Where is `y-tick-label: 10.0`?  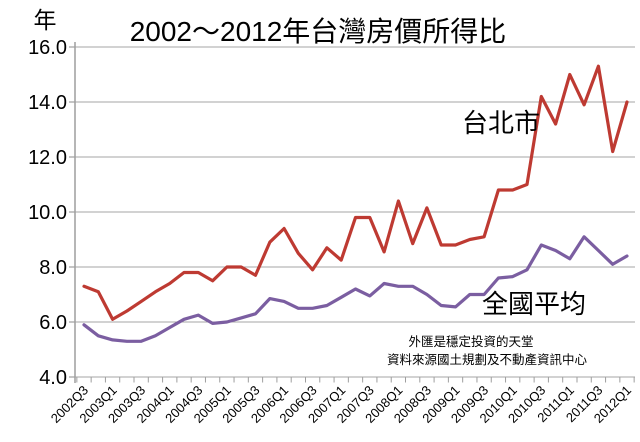
y-tick-label: 10.0 is located at coordinates (47, 213).